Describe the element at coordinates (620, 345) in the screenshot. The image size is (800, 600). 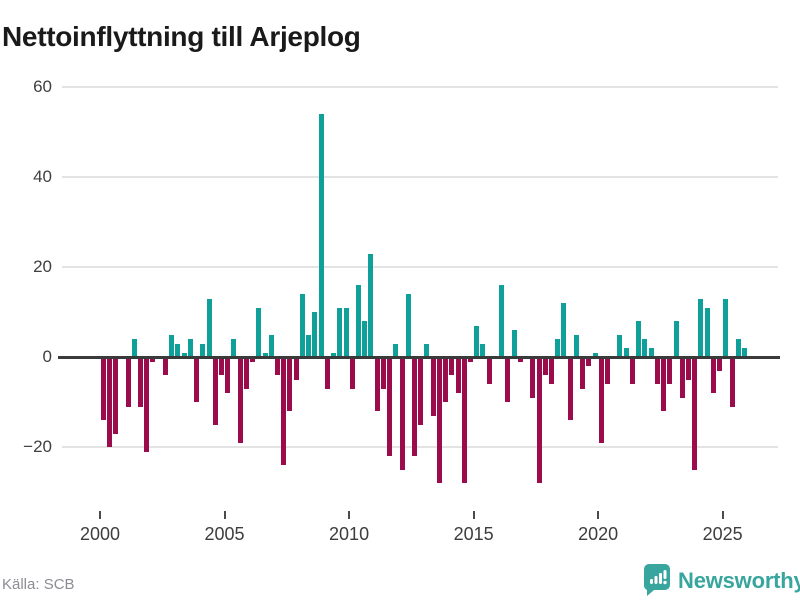
I see `bar-2020-Q4` at that location.